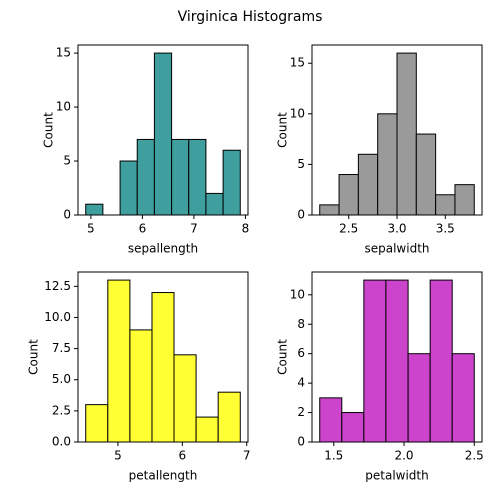 This screenshot has height=500, width=500. Describe the element at coordinates (61, 410) in the screenshot. I see `y-tick-label: 2.5` at that location.